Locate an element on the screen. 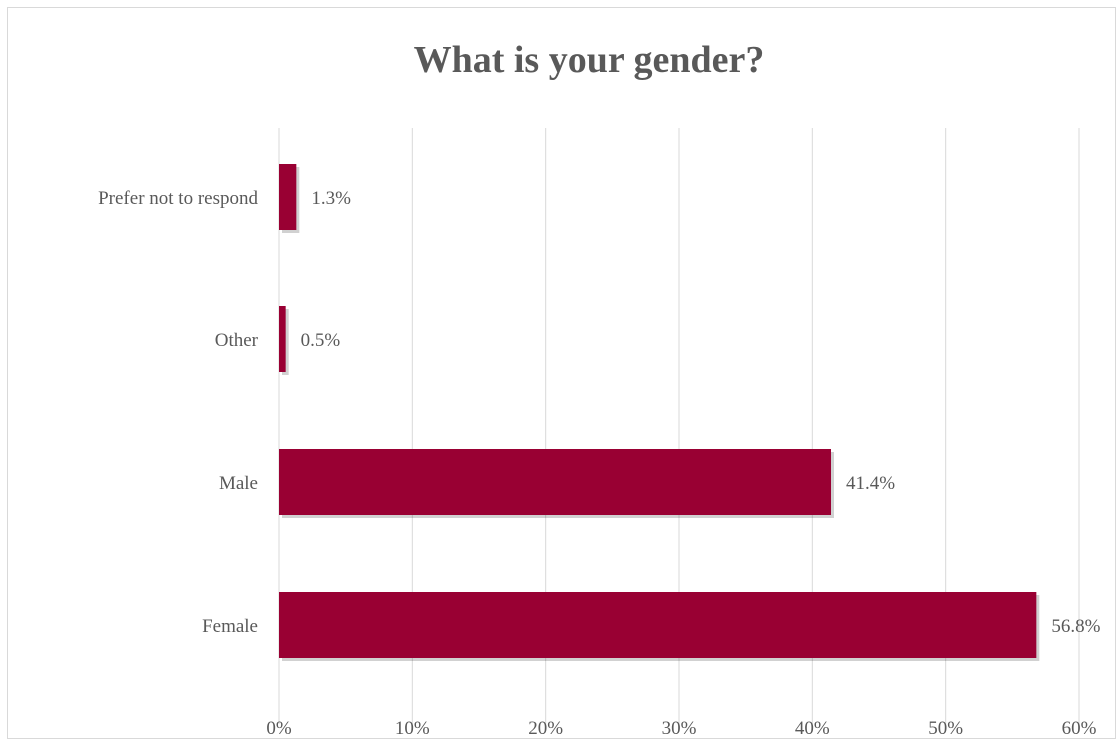  x-tick-label: 10% is located at coordinates (412, 728).